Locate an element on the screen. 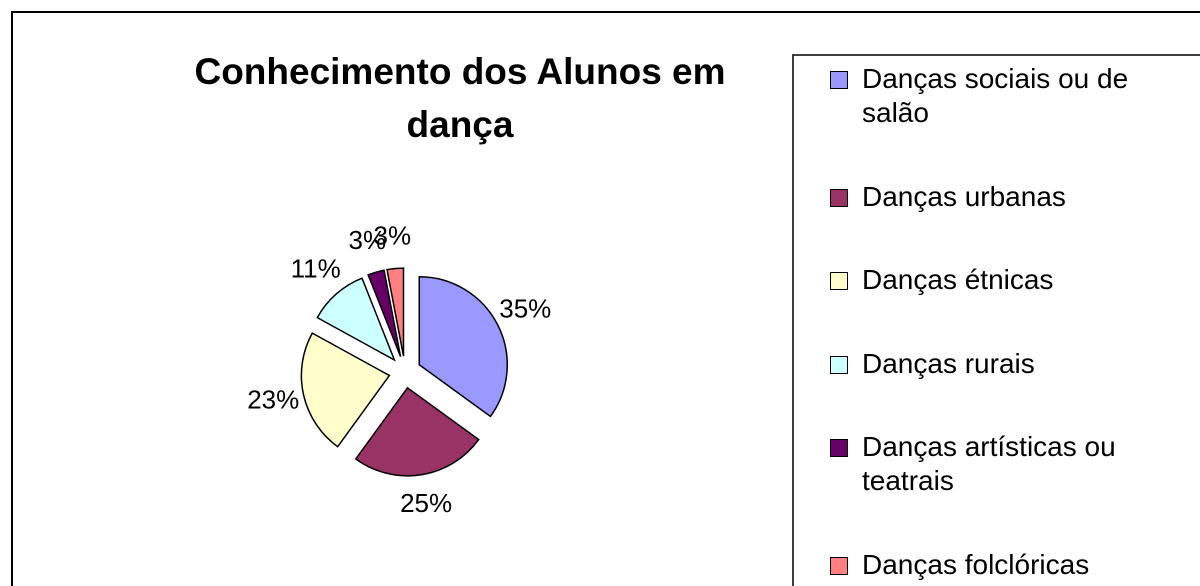  legend-label: Danças sociais ou de salão is located at coordinates (995, 95).